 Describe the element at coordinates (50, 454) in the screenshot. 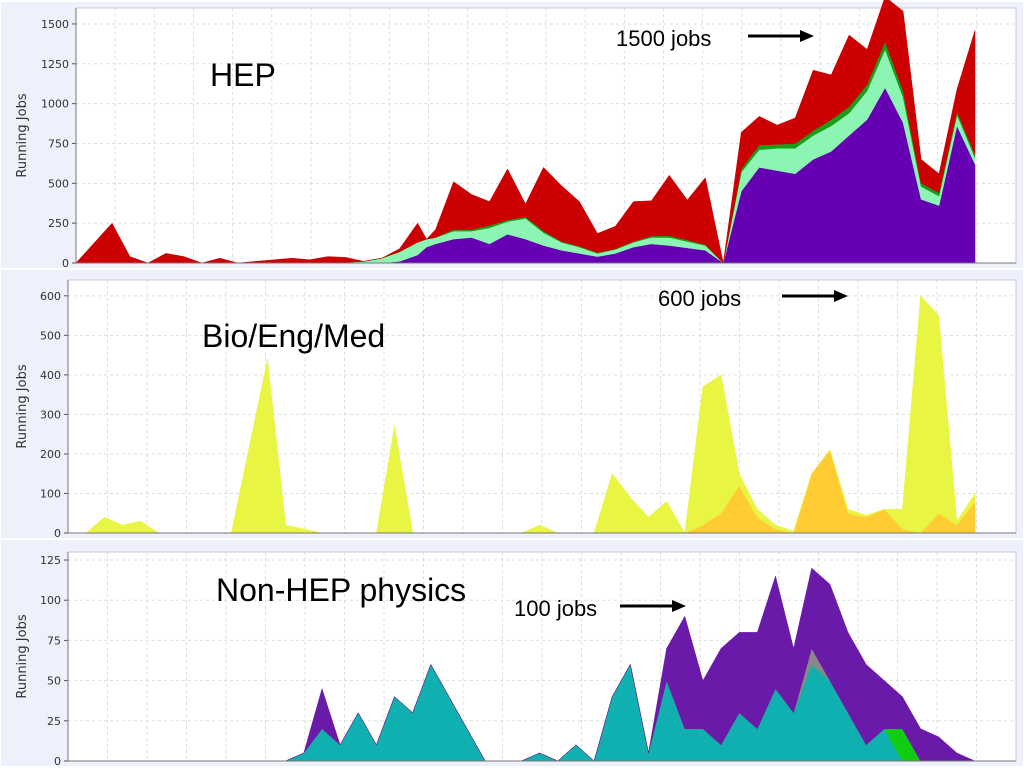

I see `y-tick-label: 200` at that location.